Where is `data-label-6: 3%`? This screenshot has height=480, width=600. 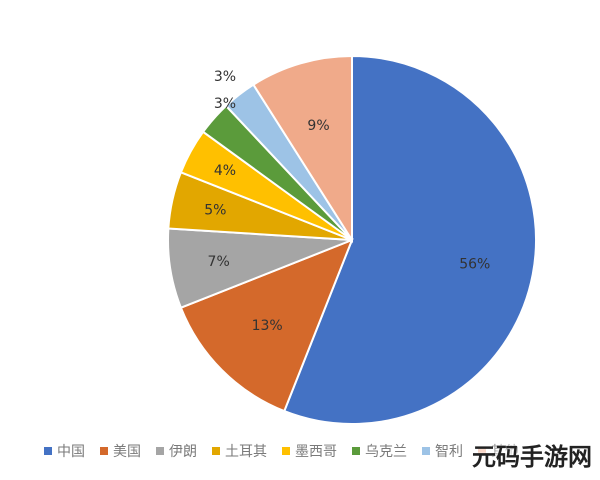
data-label-6: 3% is located at coordinates (225, 104).